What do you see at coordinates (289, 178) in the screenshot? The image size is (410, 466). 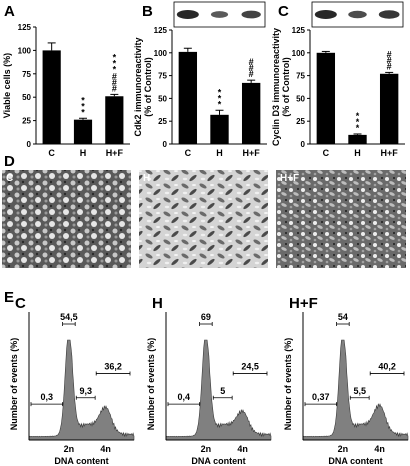 I see `micrograph-label-hf: H+F` at bounding box center [289, 178].